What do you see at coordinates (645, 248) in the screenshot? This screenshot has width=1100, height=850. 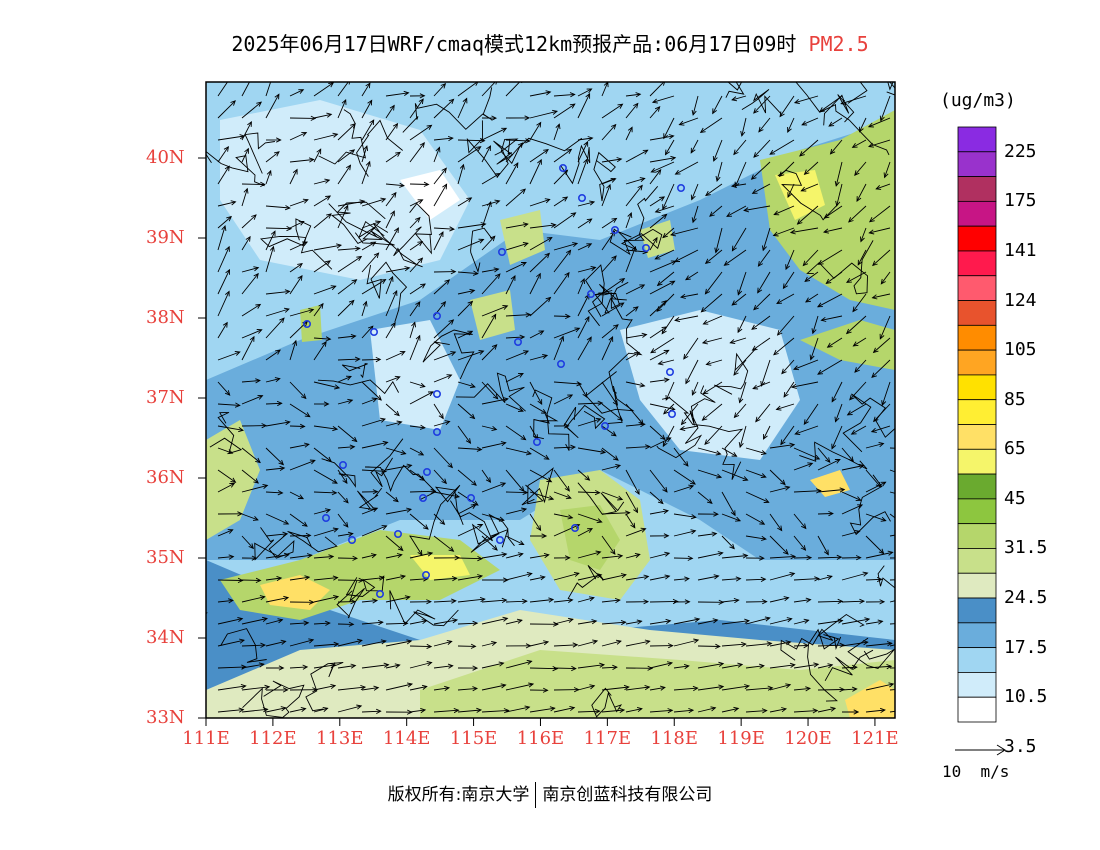 I see `station-marker` at bounding box center [645, 248].